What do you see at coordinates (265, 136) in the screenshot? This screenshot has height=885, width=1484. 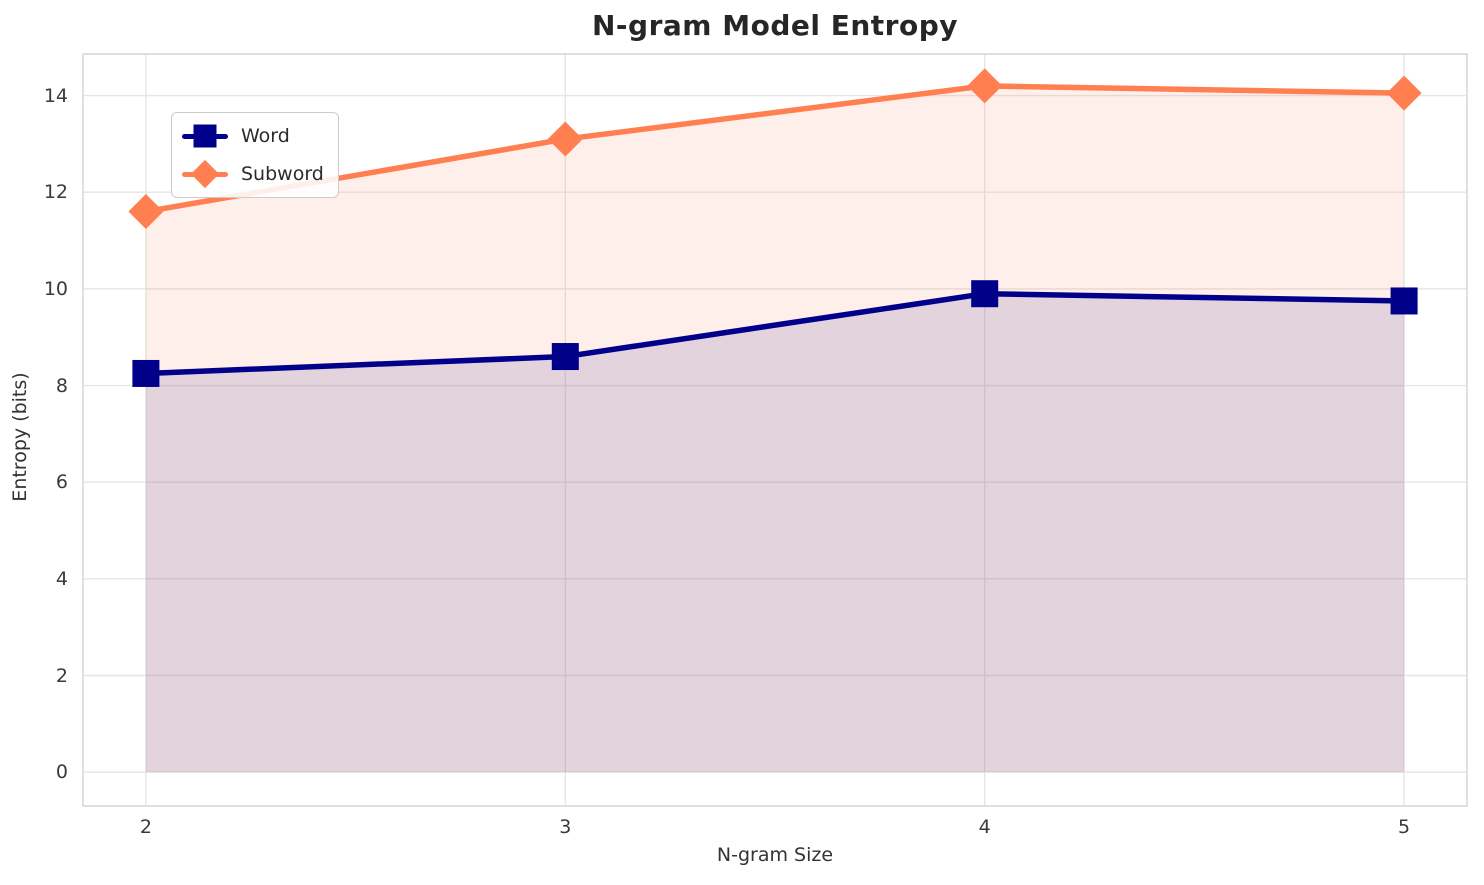 I see `legend-label-word: Word` at bounding box center [265, 136].